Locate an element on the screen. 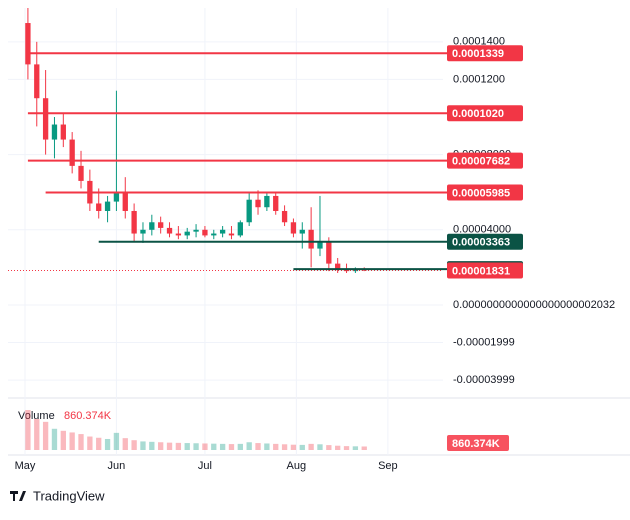 The width and height of the screenshot is (630, 520). y-tick-label: -0.00001999 is located at coordinates (484, 342).